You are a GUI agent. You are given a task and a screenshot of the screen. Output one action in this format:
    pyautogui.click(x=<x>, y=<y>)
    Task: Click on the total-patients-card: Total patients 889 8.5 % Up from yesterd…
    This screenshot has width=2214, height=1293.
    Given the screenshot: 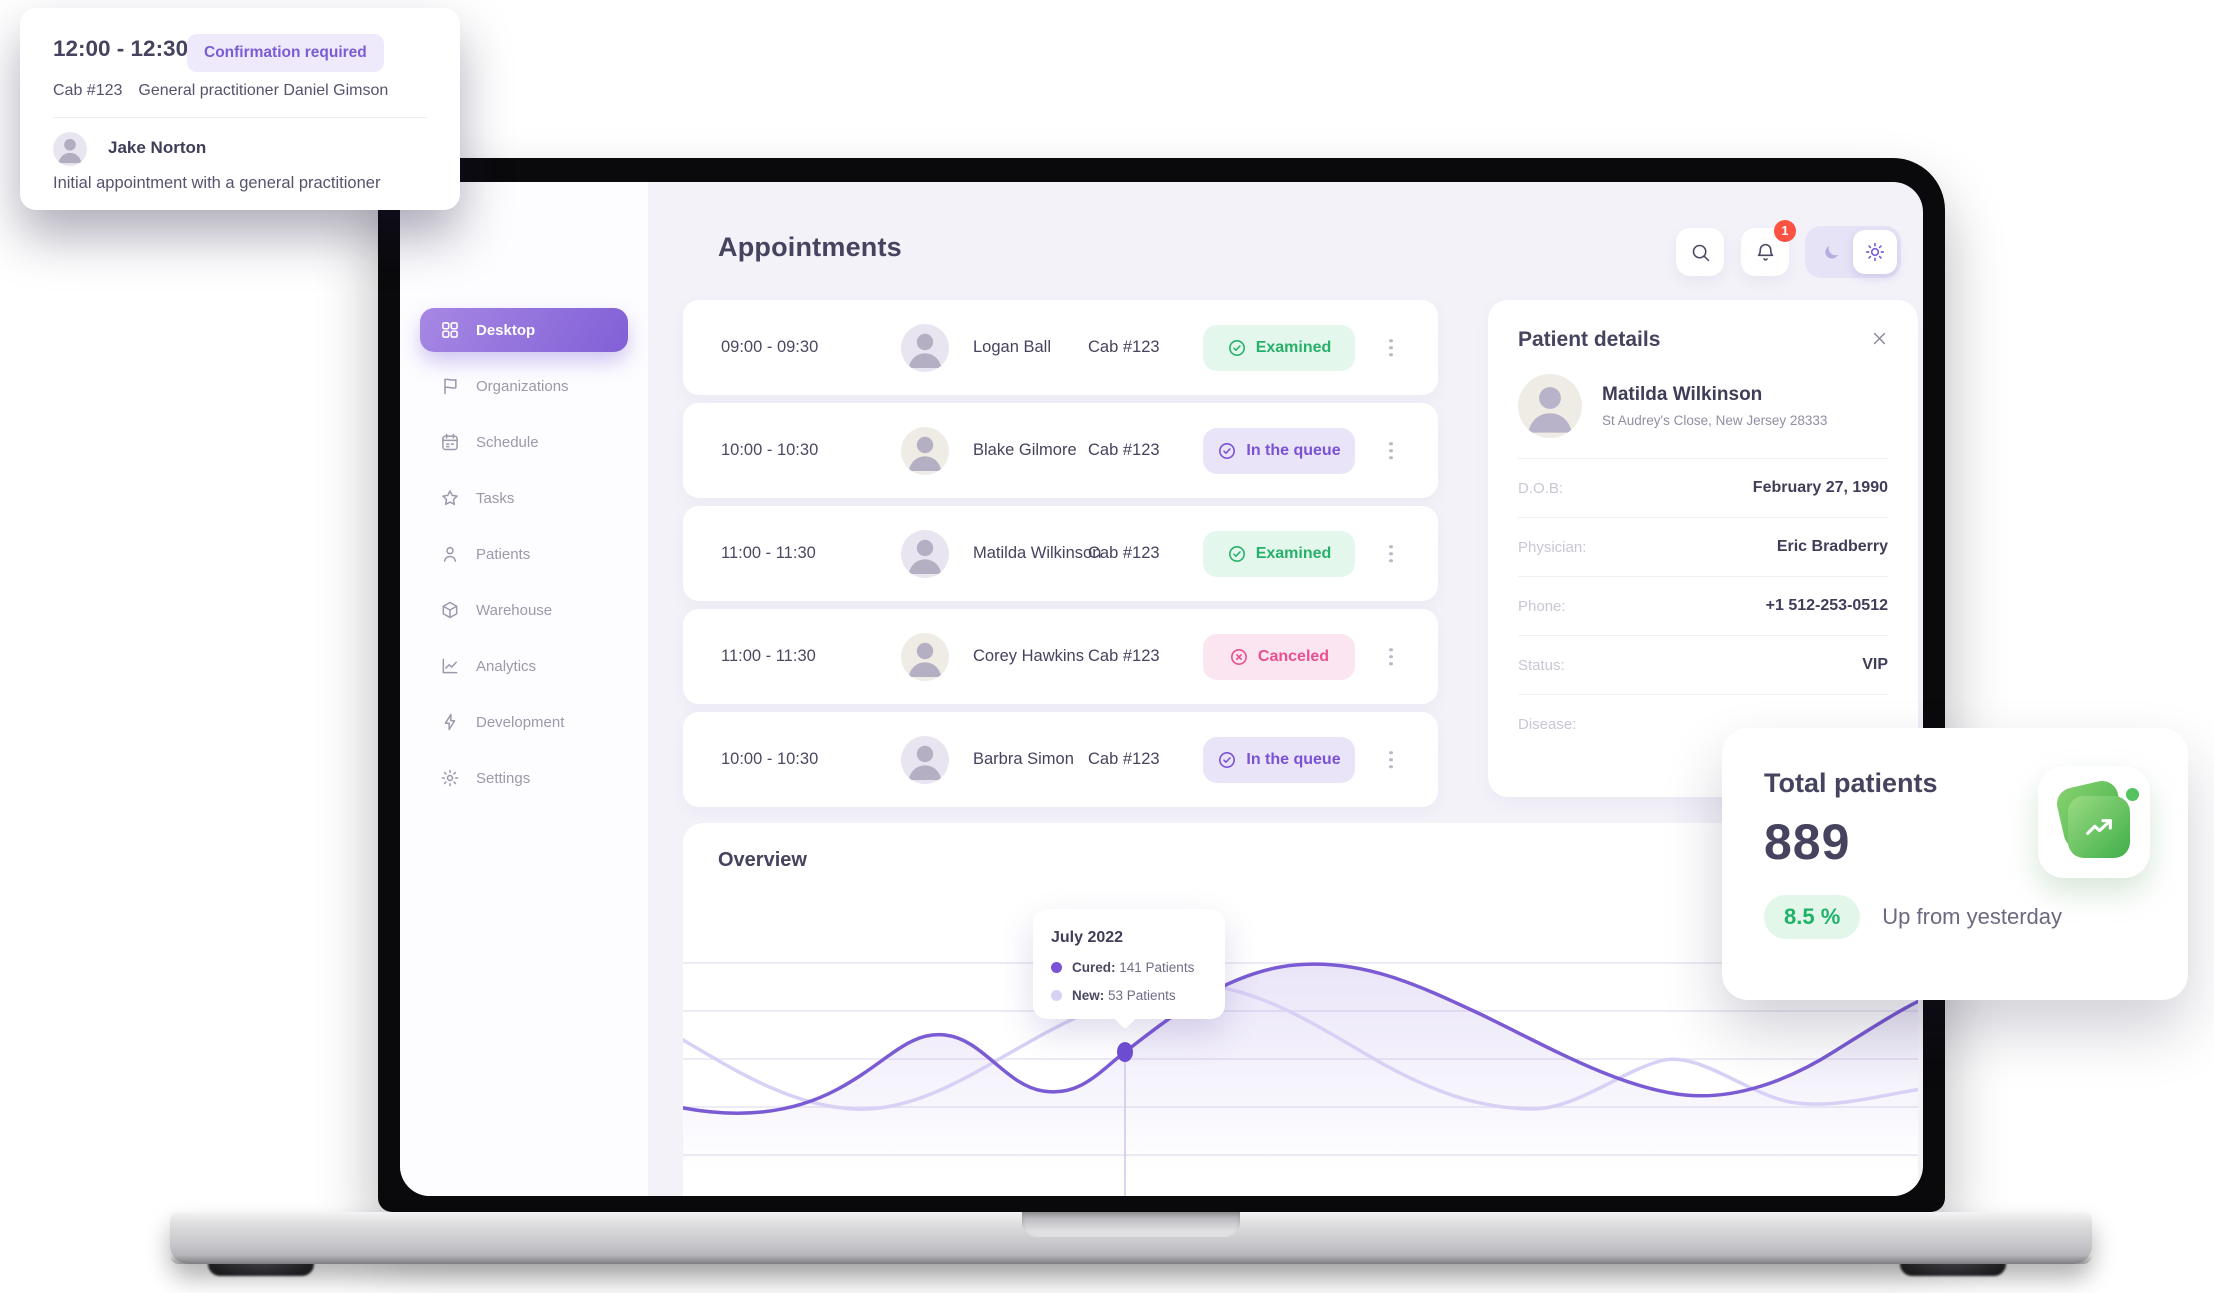 What is the action you would take?
    pyautogui.click(x=1955, y=864)
    